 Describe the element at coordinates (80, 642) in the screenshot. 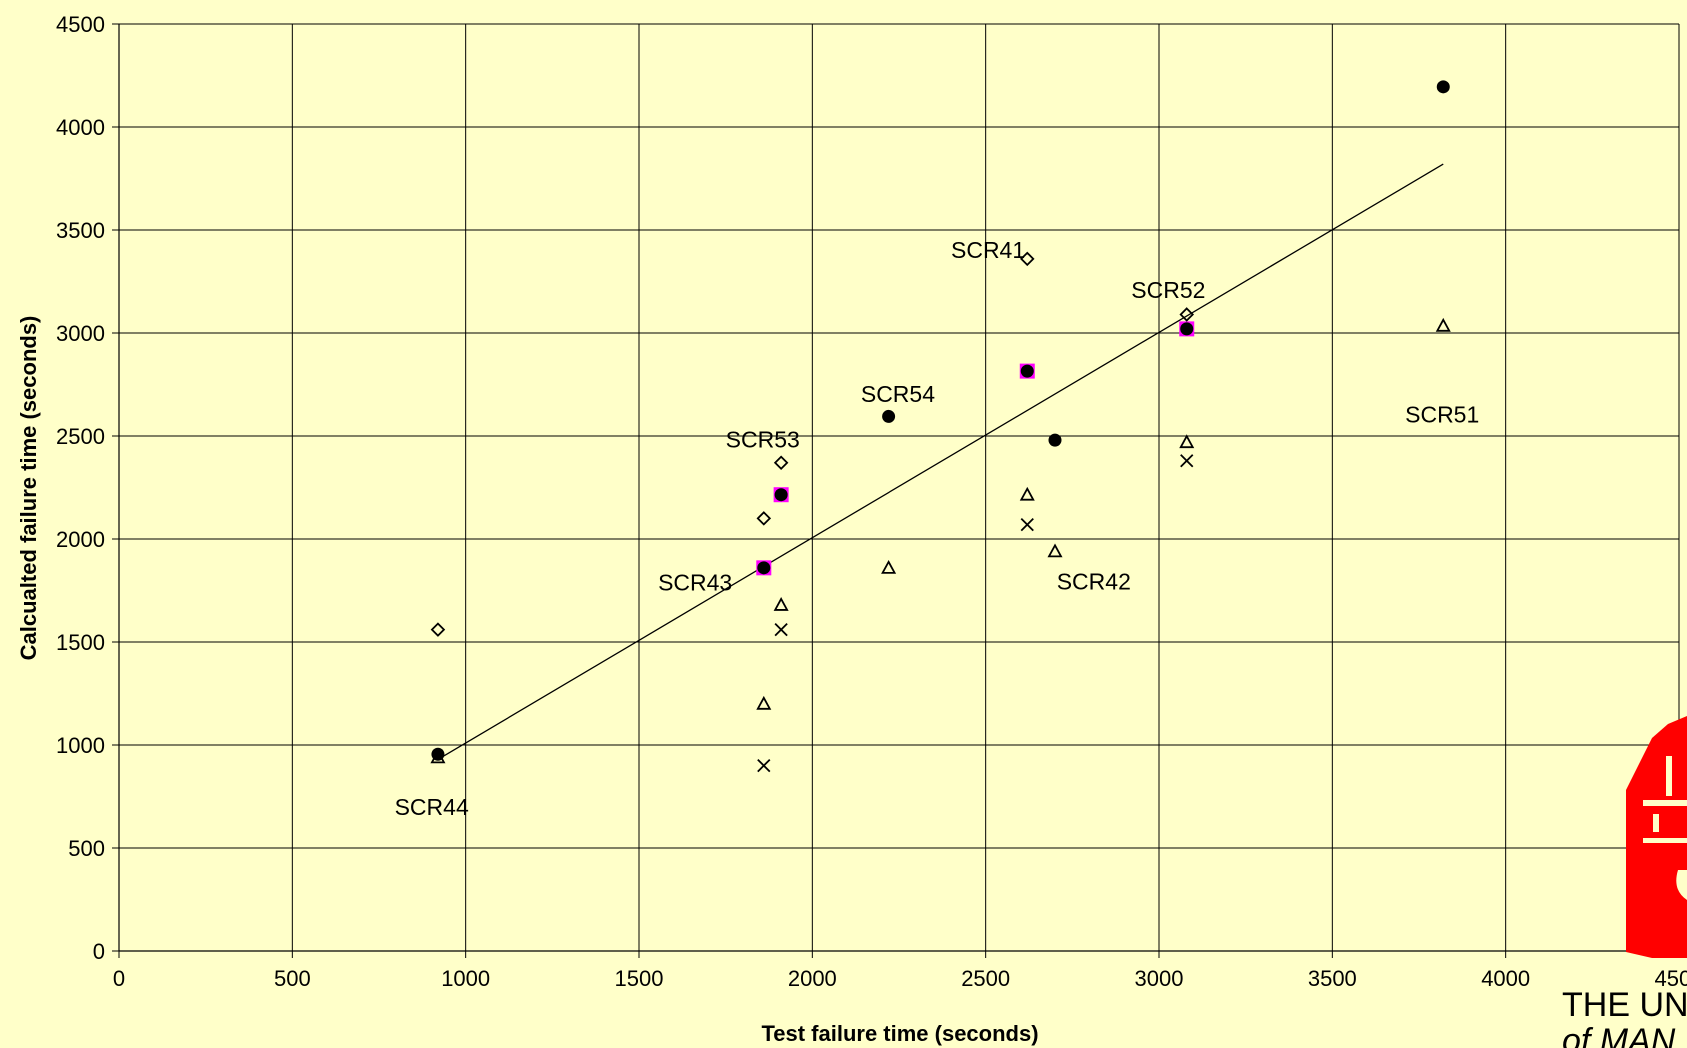

I see `y-tick-label: 1500` at that location.